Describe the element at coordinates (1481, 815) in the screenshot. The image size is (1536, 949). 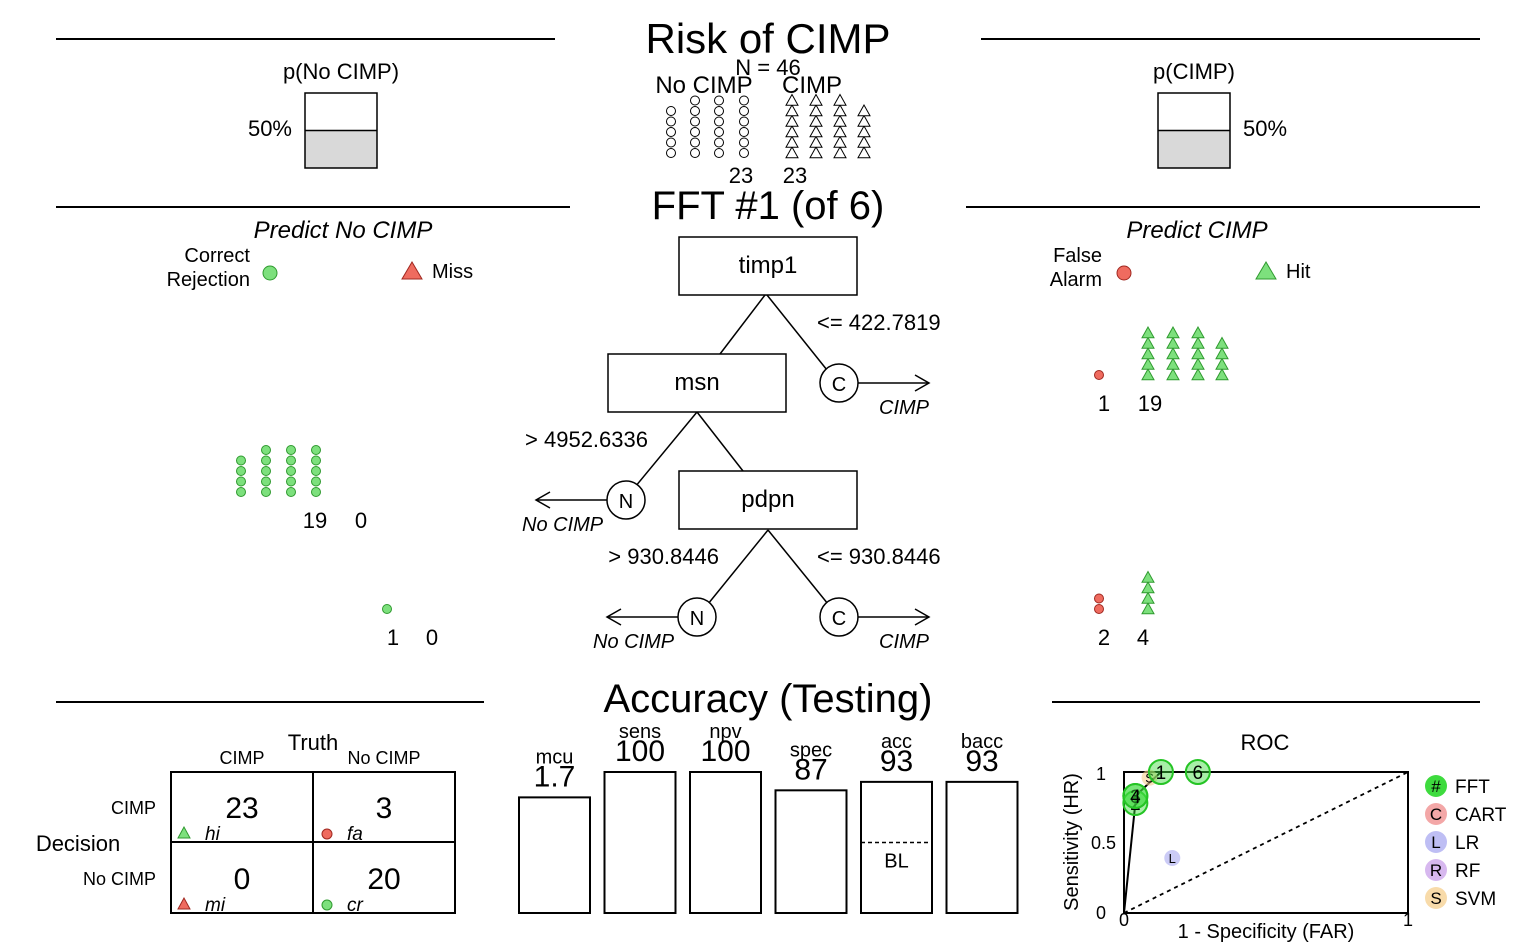
I see `legend-cart-label: CART` at that location.